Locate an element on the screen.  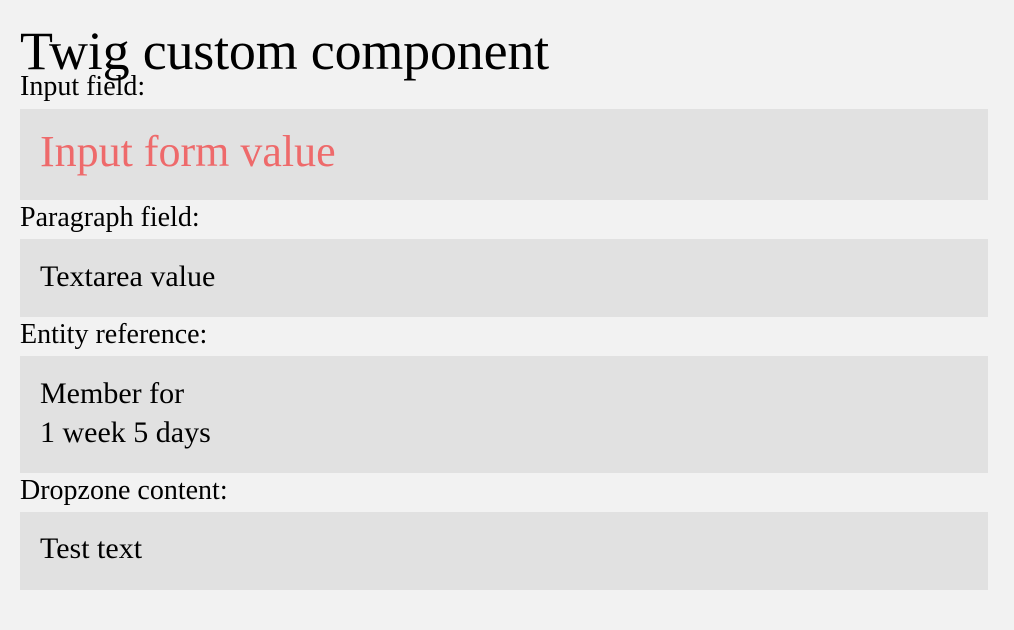
input-field-value-box: Input form value is located at coordinates (504, 154).